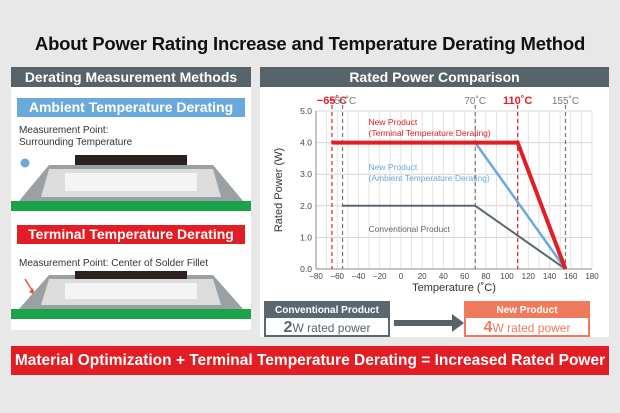  What do you see at coordinates (306, 143) in the screenshot?
I see `y-tick-label: 4.0` at bounding box center [306, 143].